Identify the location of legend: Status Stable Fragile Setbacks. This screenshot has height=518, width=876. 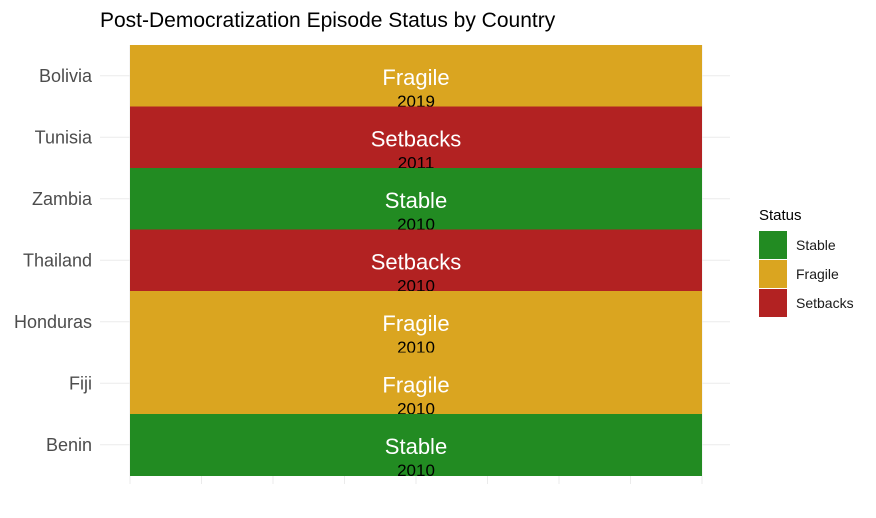
(806, 262).